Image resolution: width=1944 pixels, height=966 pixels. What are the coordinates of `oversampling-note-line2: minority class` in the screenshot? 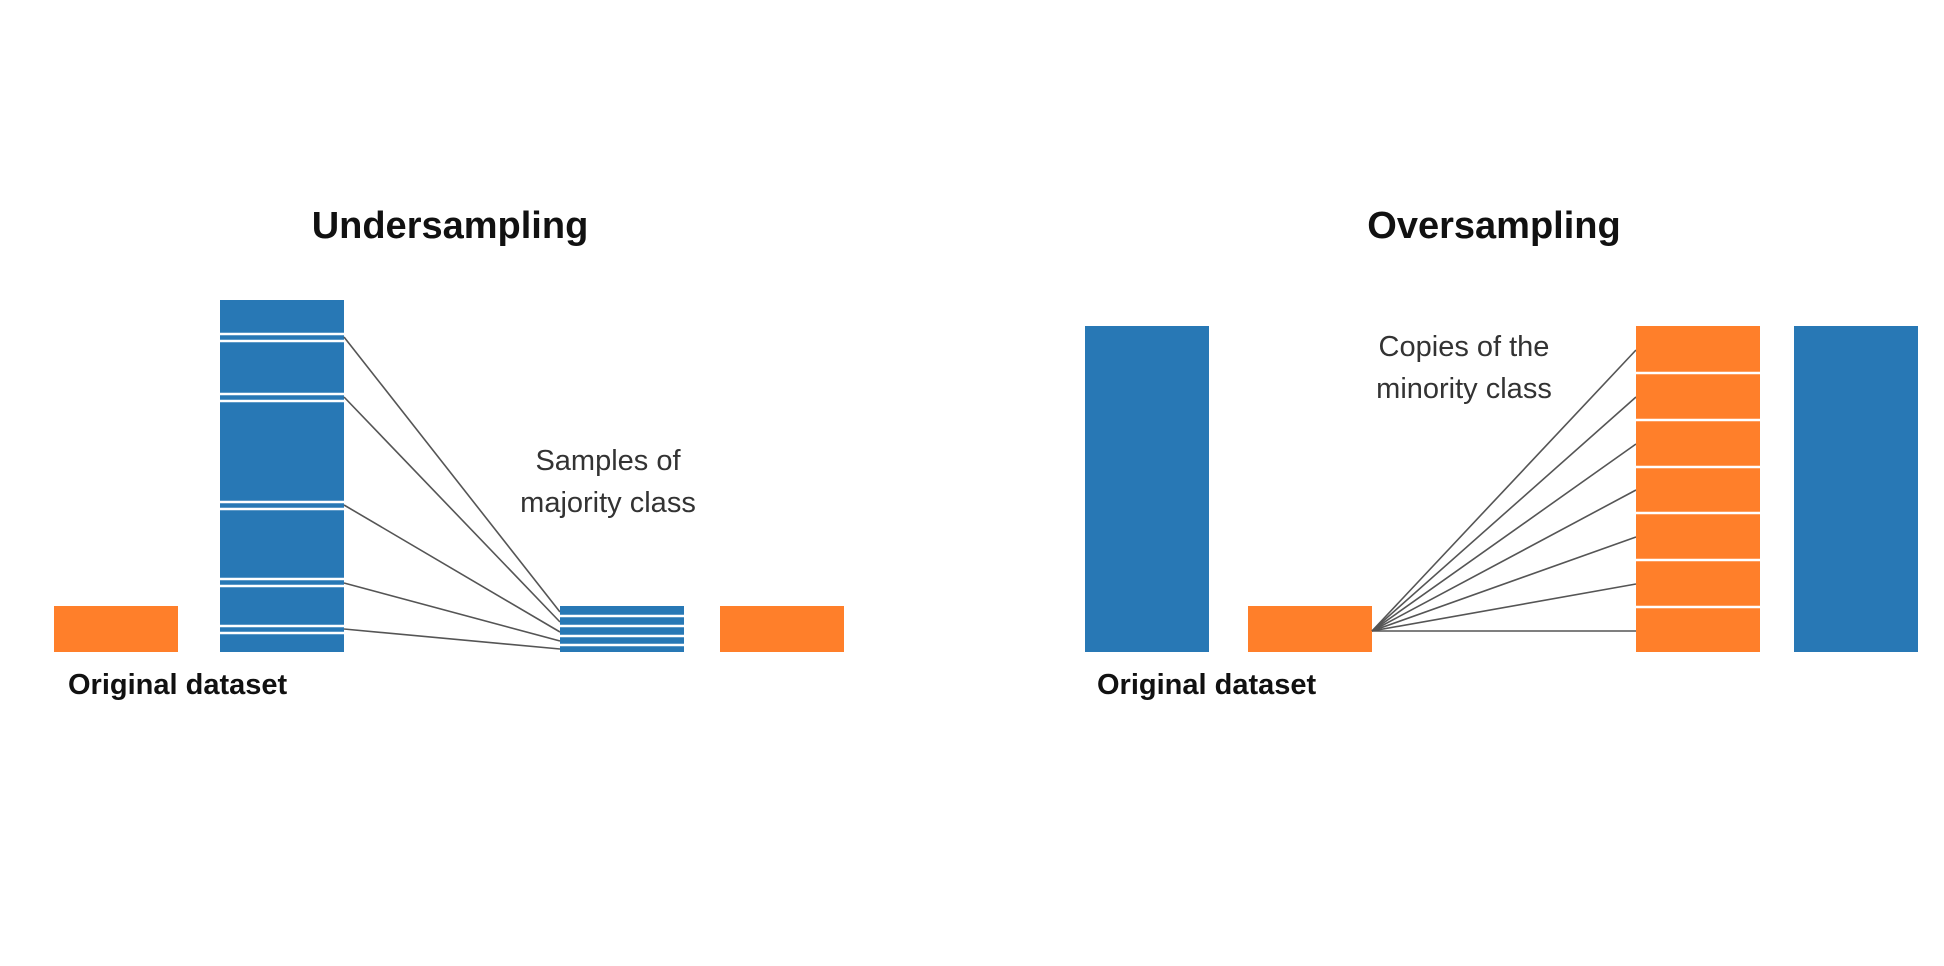 It's located at (1464, 389).